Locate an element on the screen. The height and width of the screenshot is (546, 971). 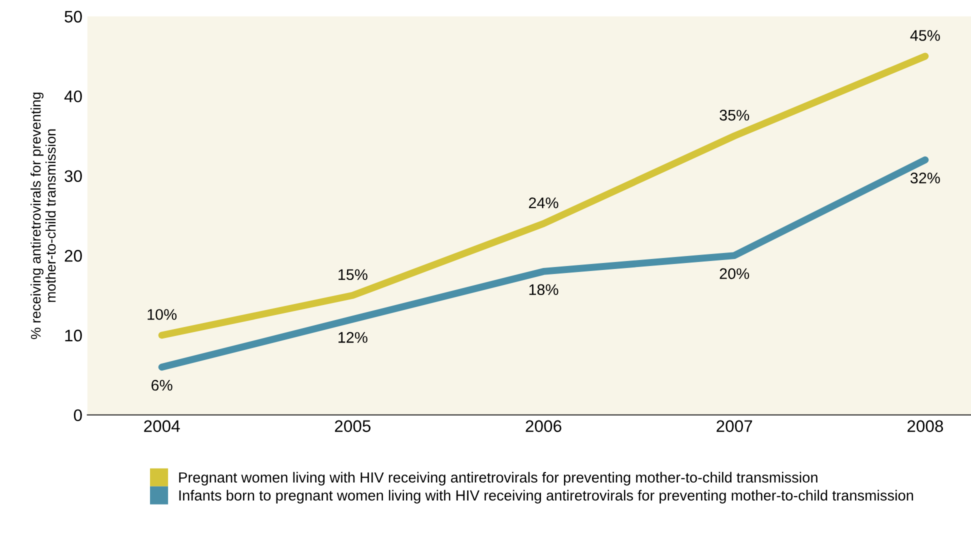
x-tick-label: 2005 is located at coordinates (352, 426).